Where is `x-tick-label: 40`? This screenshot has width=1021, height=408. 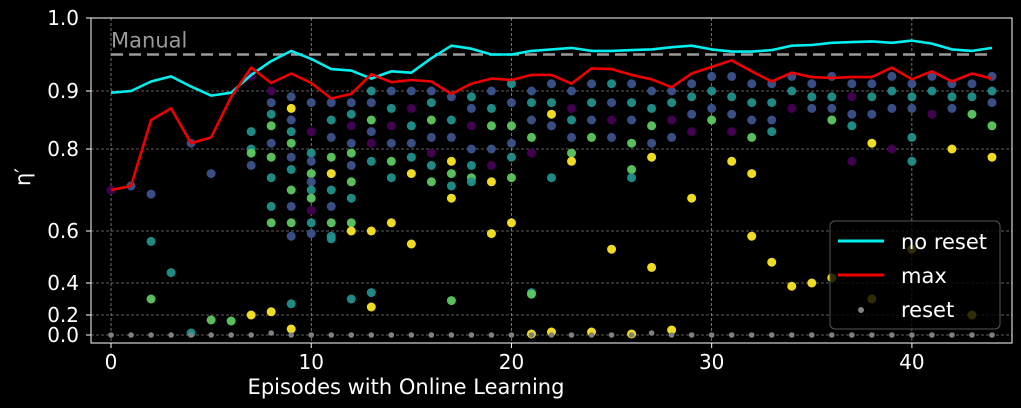 x-tick-label: 40 is located at coordinates (911, 362).